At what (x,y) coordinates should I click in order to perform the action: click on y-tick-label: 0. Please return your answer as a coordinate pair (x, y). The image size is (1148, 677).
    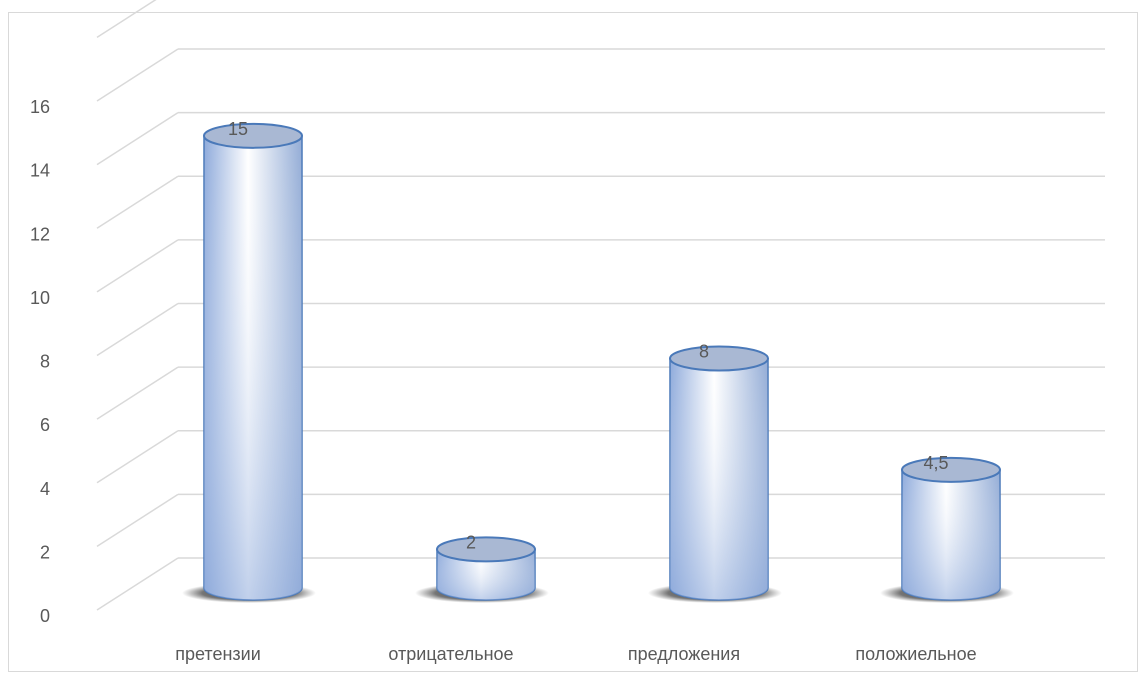
    Looking at the image, I should click on (45, 616).